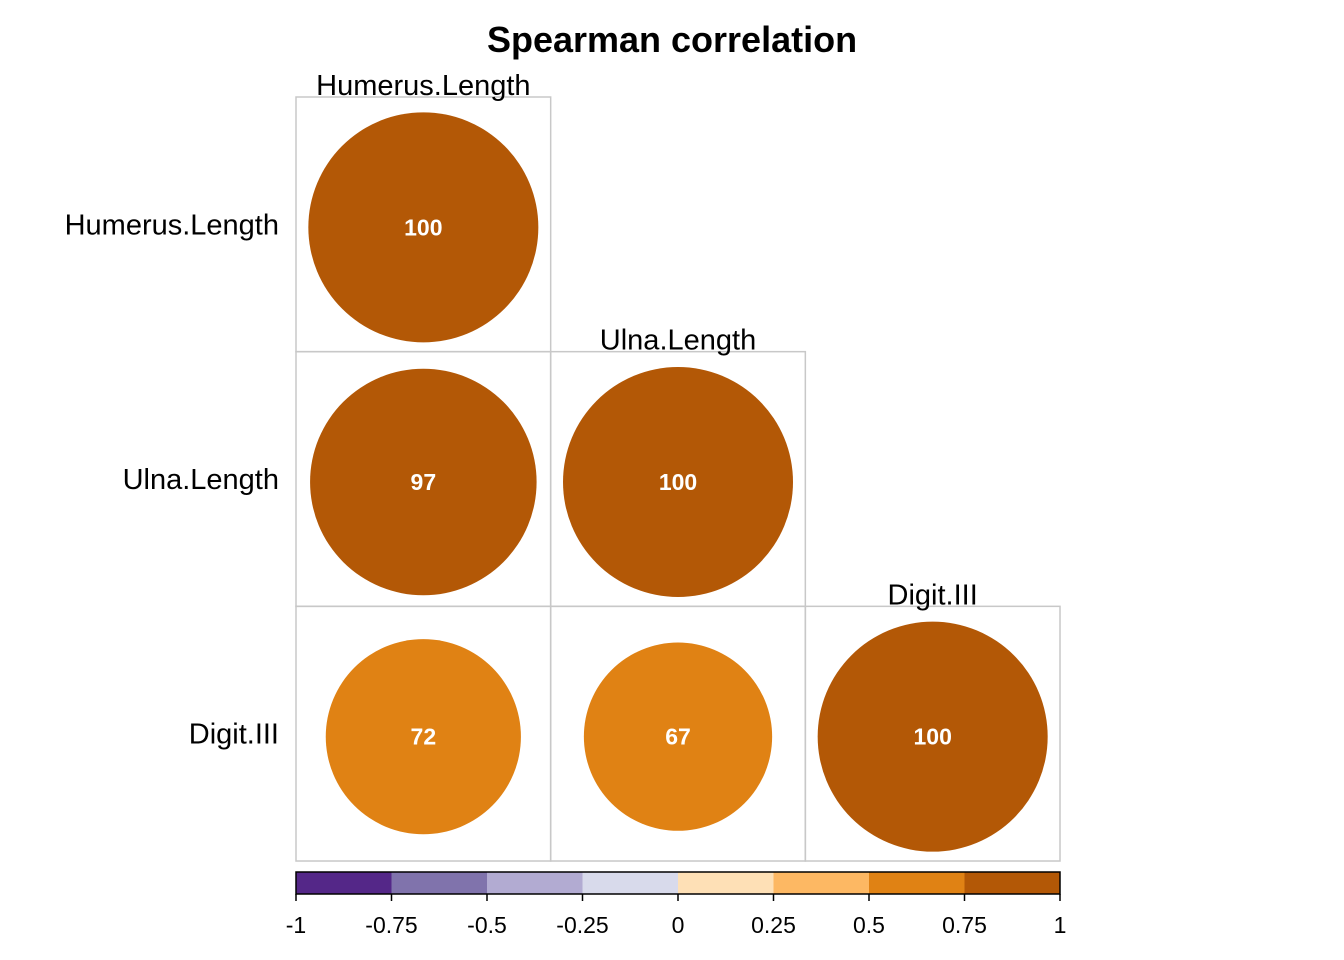 This screenshot has width=1344, height=960. Describe the element at coordinates (672, 39) in the screenshot. I see `chart-title: Spearman correlation` at that location.